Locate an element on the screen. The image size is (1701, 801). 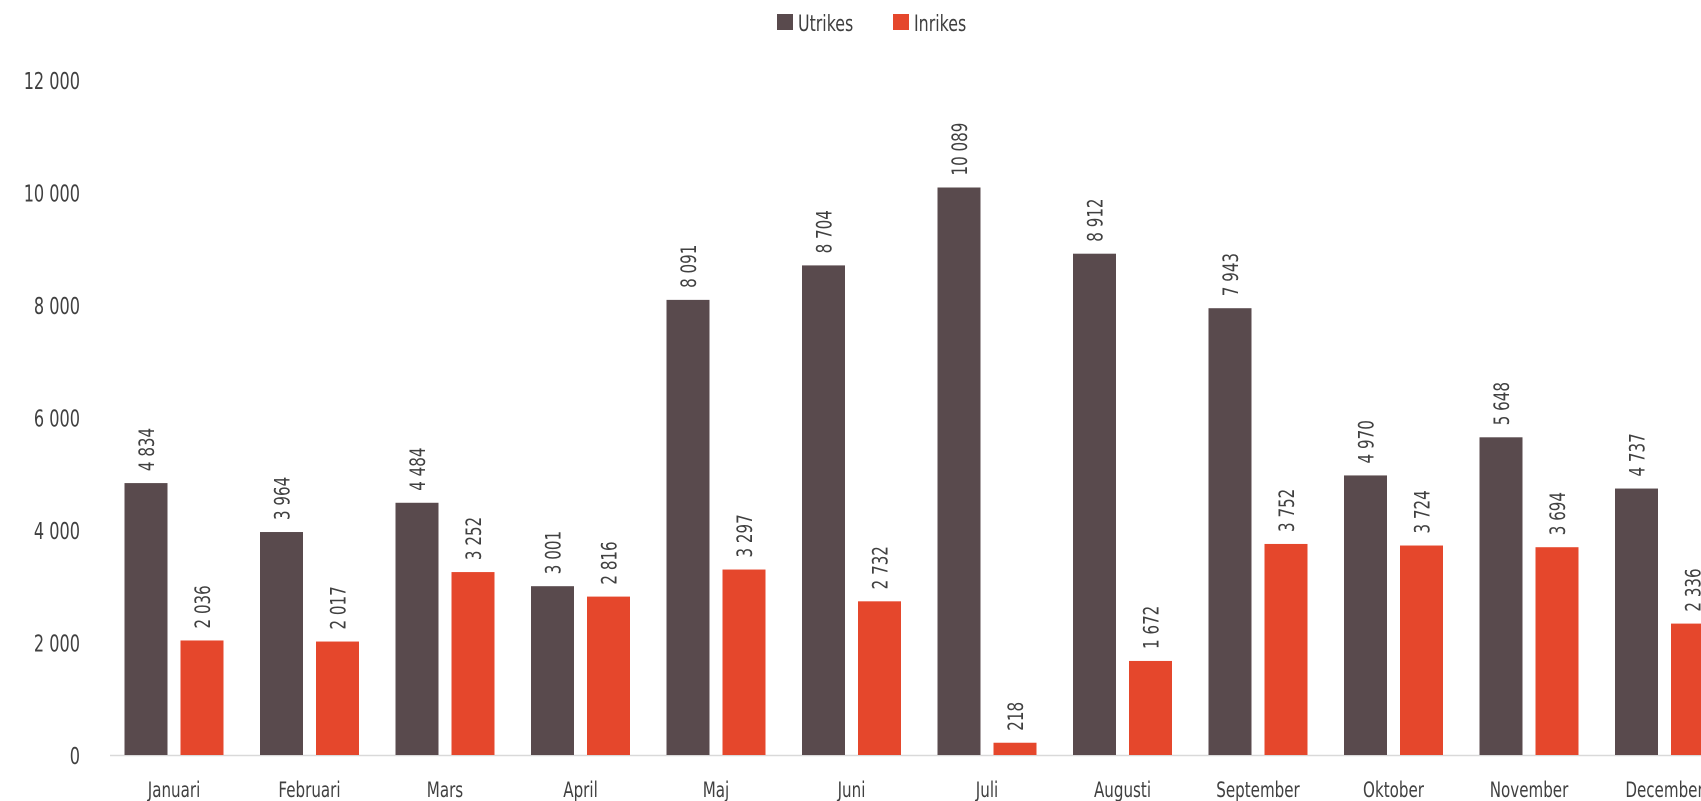
x-tick-label: December is located at coordinates (1663, 790).